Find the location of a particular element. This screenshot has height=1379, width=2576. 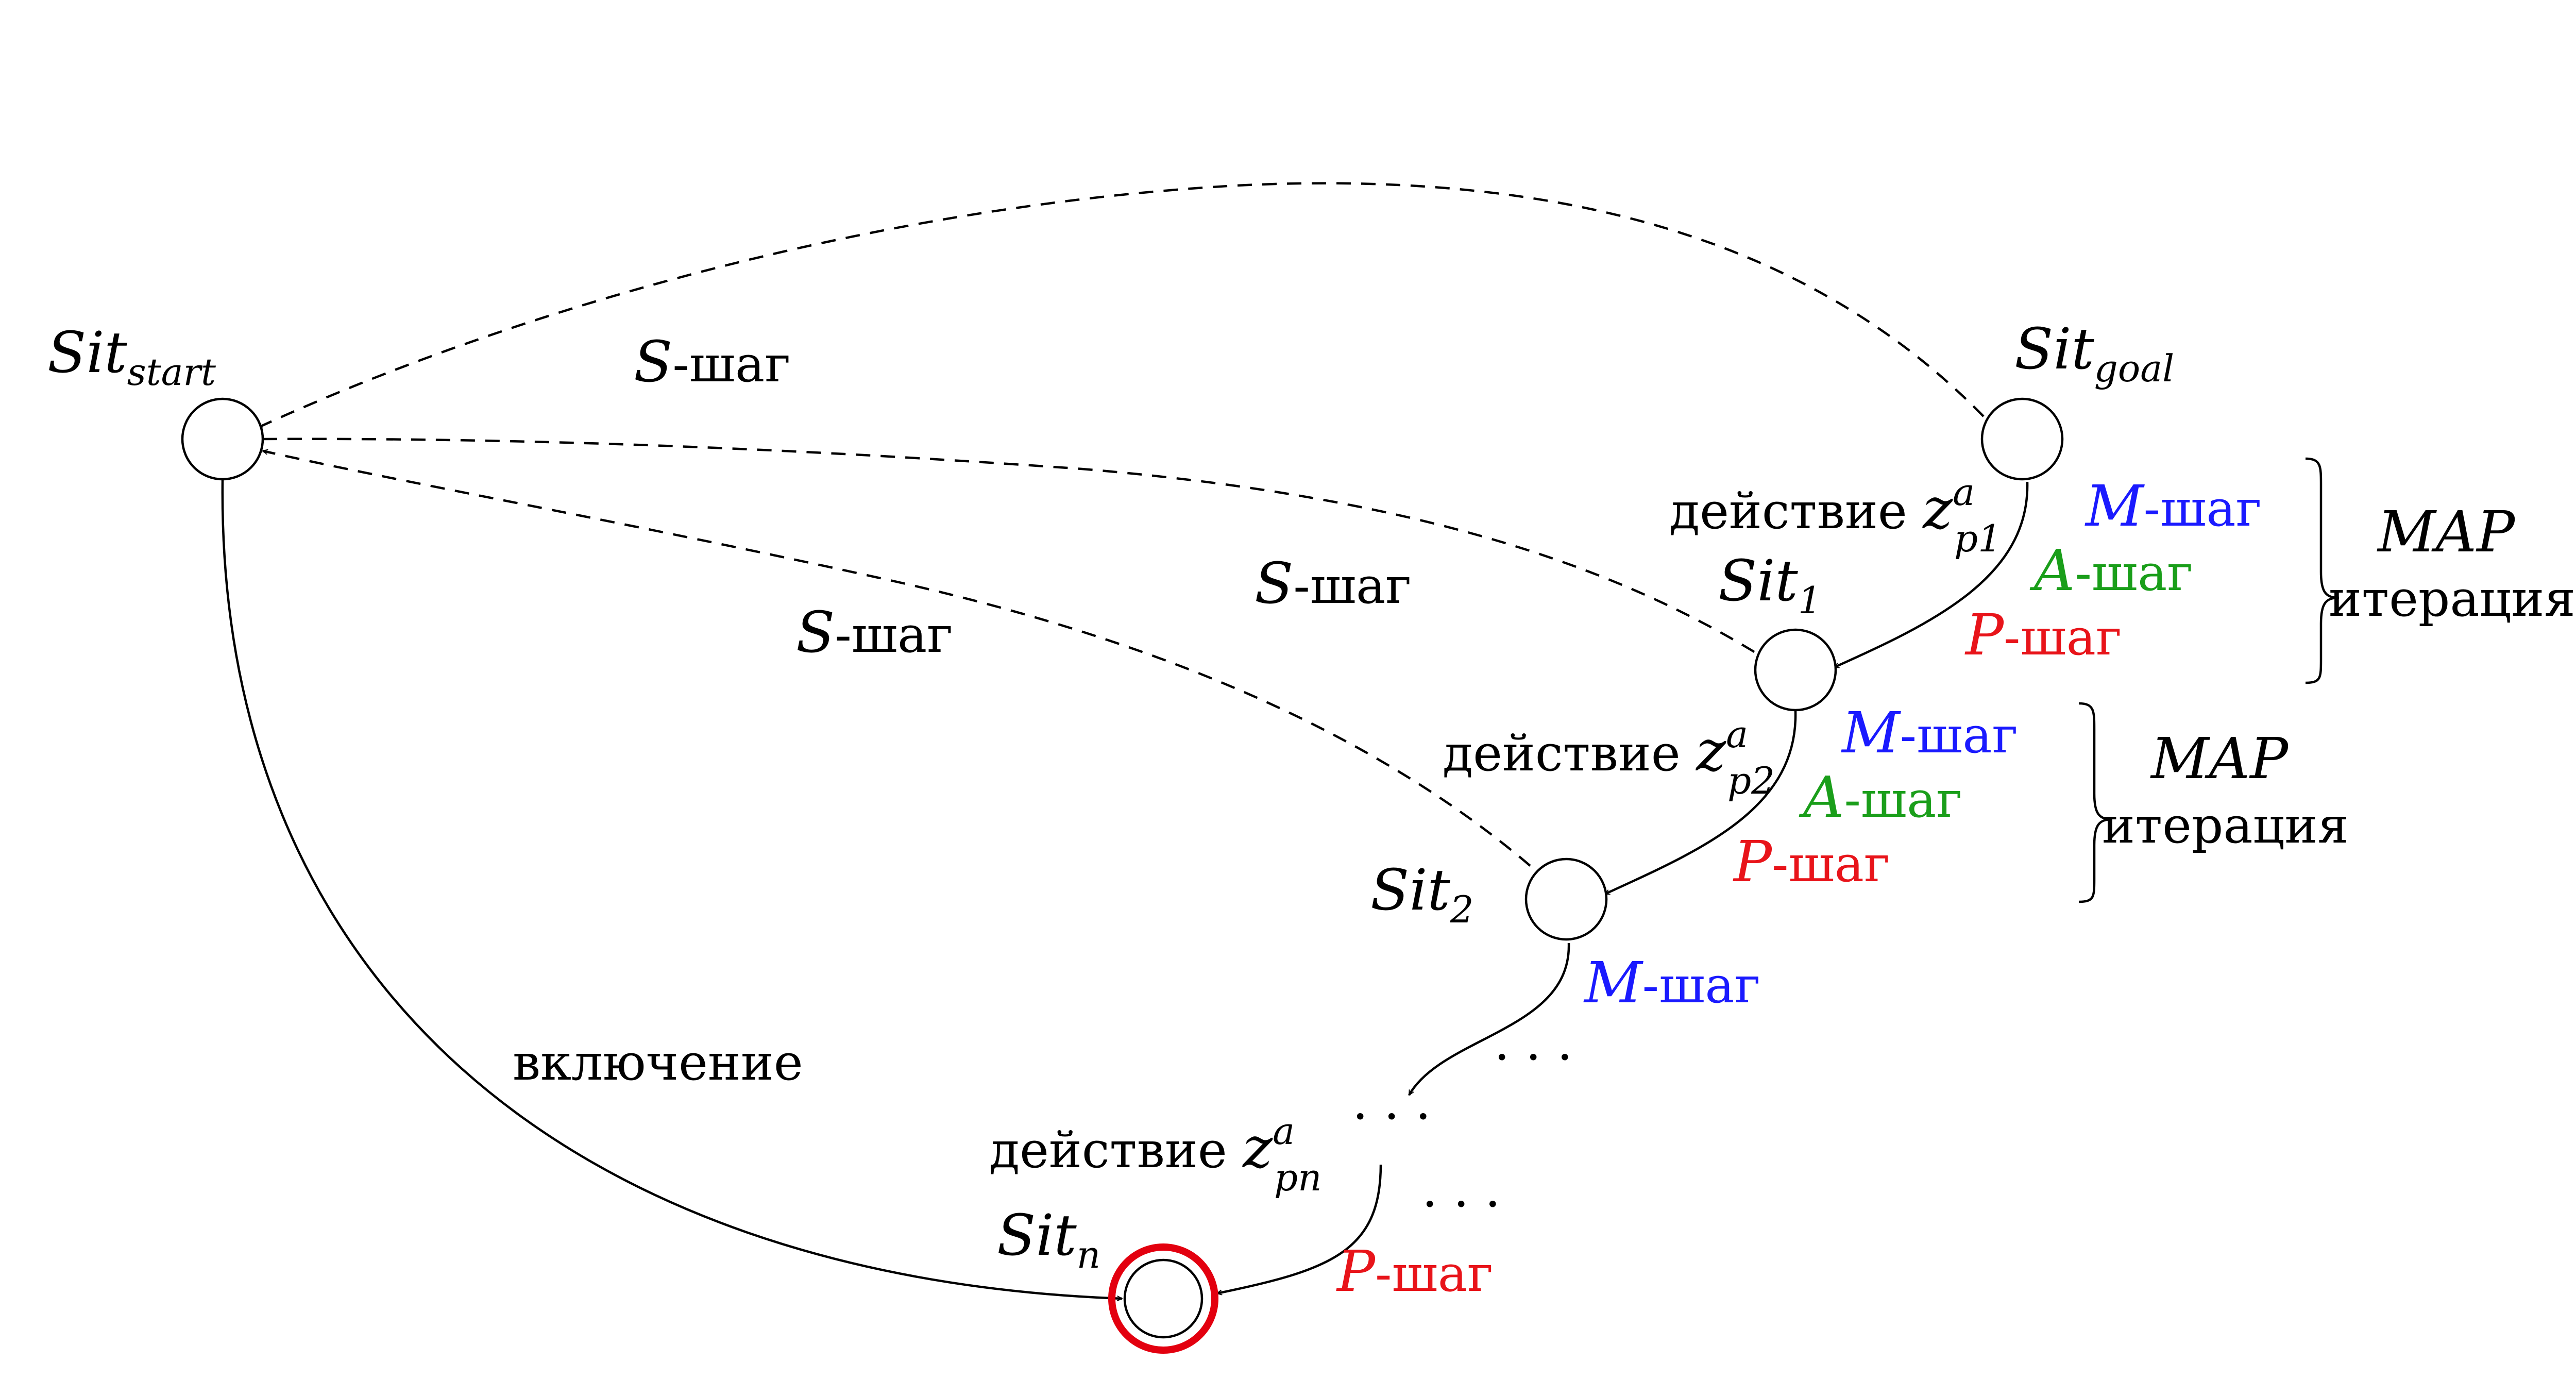

action-edge-goal-sit1 is located at coordinates (1931, 575).